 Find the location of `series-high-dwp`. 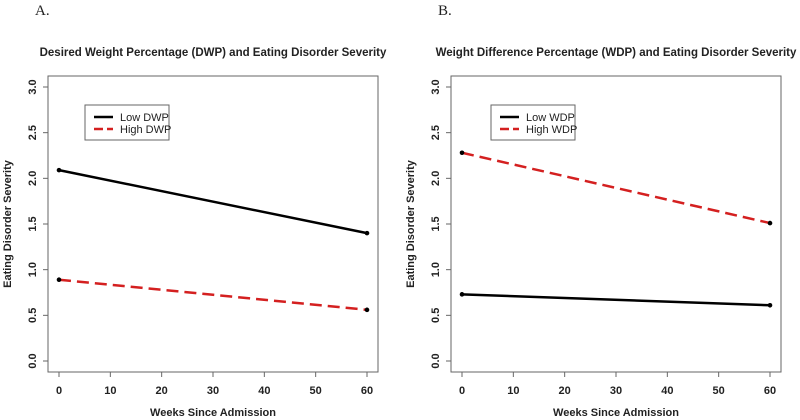

series-high-dwp is located at coordinates (213, 295).